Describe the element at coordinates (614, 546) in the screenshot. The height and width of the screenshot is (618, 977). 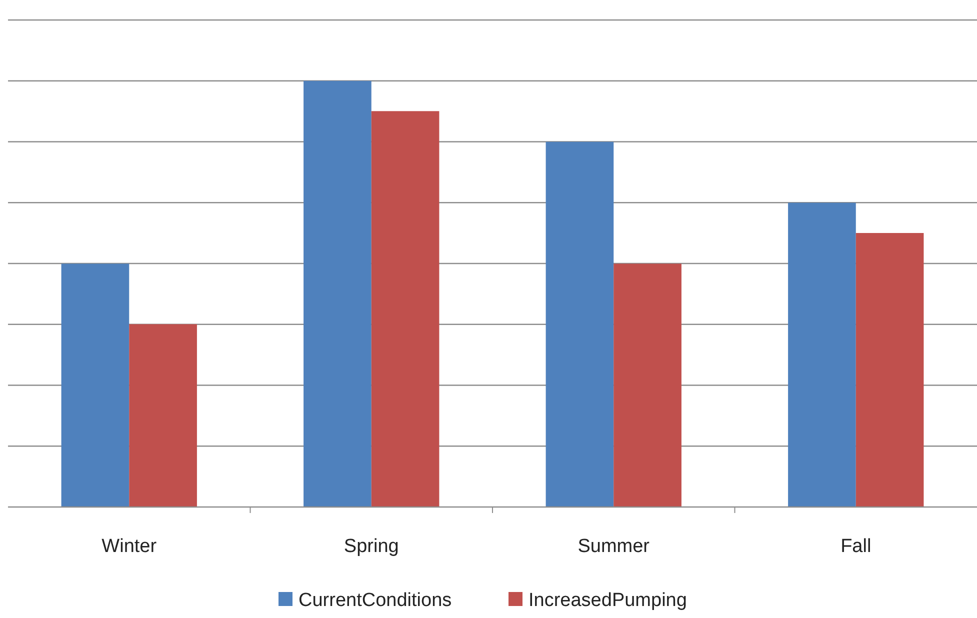
I see `x-tick-label: Summer` at that location.